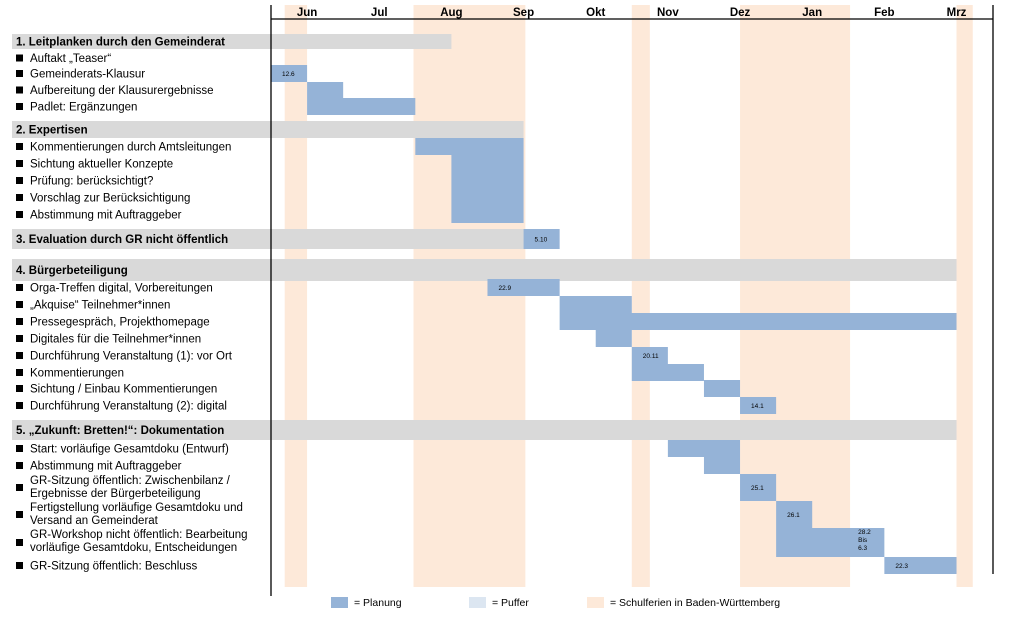  Describe the element at coordinates (740, 13) in the screenshot. I see `month-label: Dez` at that location.